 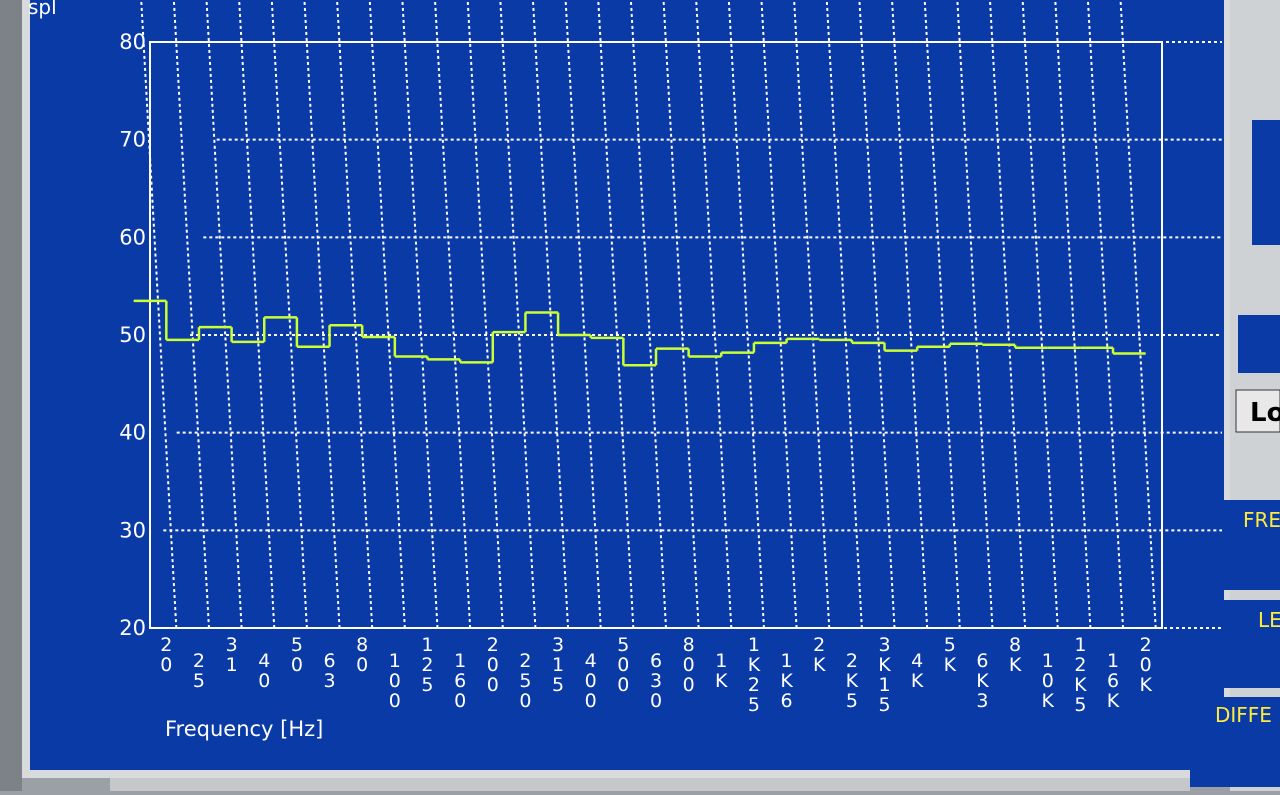 What do you see at coordinates (950, 654) in the screenshot?
I see `x-tick-label cat: 5K` at bounding box center [950, 654].